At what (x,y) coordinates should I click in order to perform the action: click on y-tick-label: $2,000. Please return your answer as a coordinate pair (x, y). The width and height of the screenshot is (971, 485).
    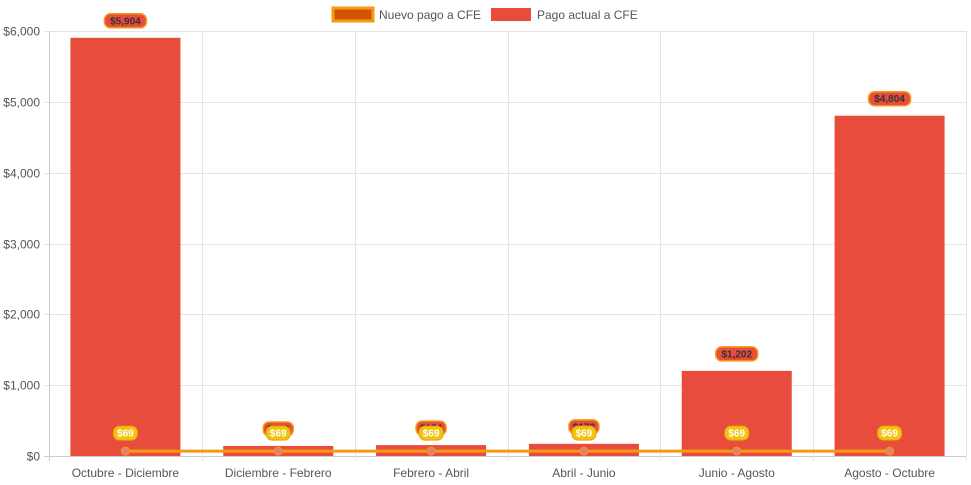
    Looking at the image, I should click on (21, 315).